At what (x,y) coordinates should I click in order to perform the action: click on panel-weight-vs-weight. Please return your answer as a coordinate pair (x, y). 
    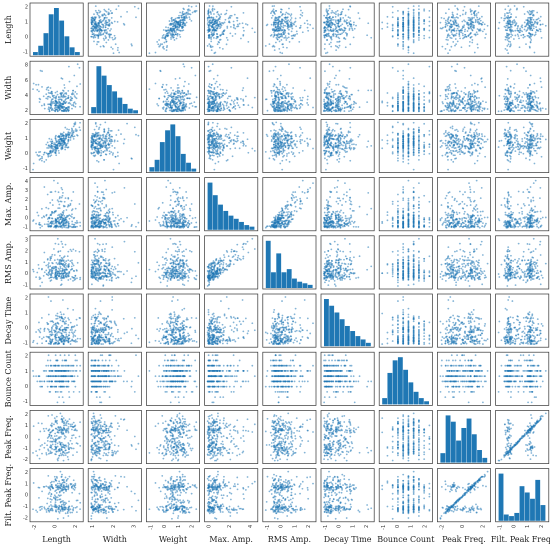
    Looking at the image, I should click on (173, 146).